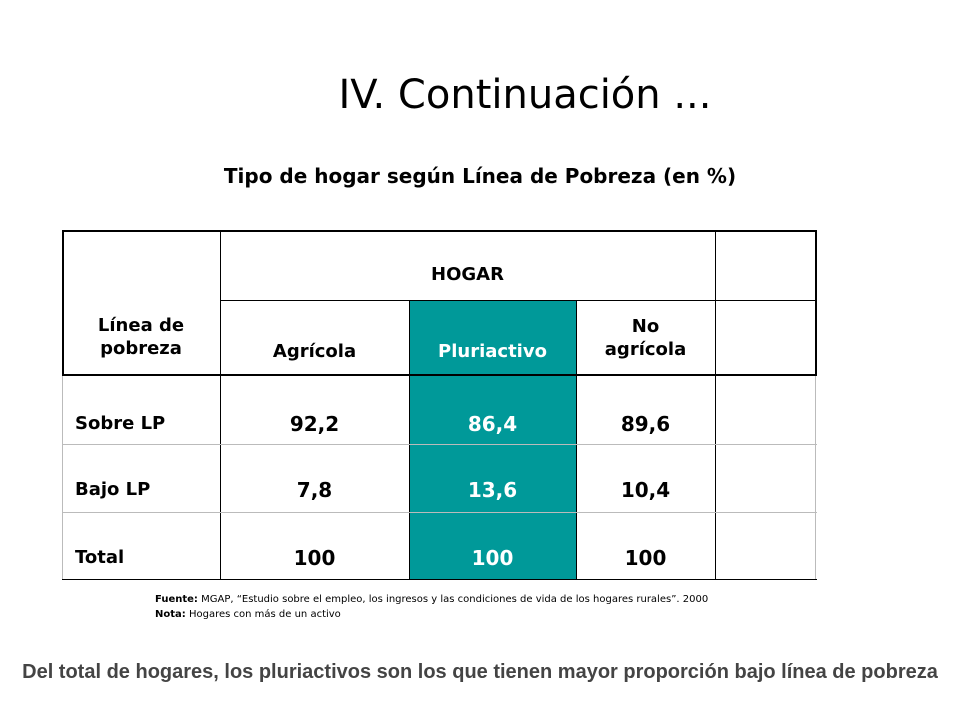 The image size is (960, 720). Describe the element at coordinates (715, 405) in the screenshot. I see `divider-no-agricola` at that location.